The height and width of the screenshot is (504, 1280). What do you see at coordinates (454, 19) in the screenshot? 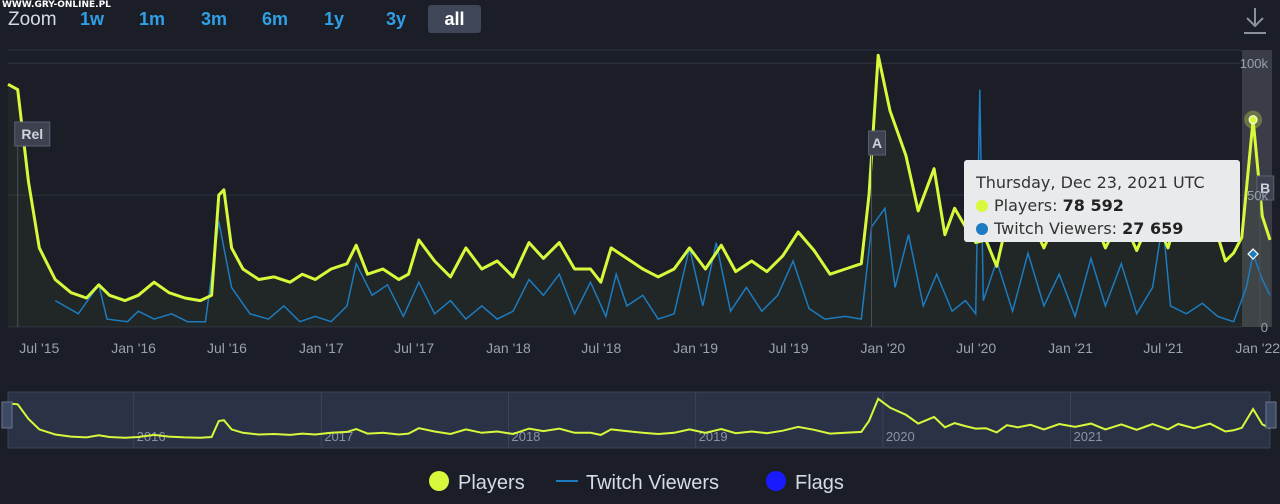
I see `zoom-all-button: all` at bounding box center [454, 19].